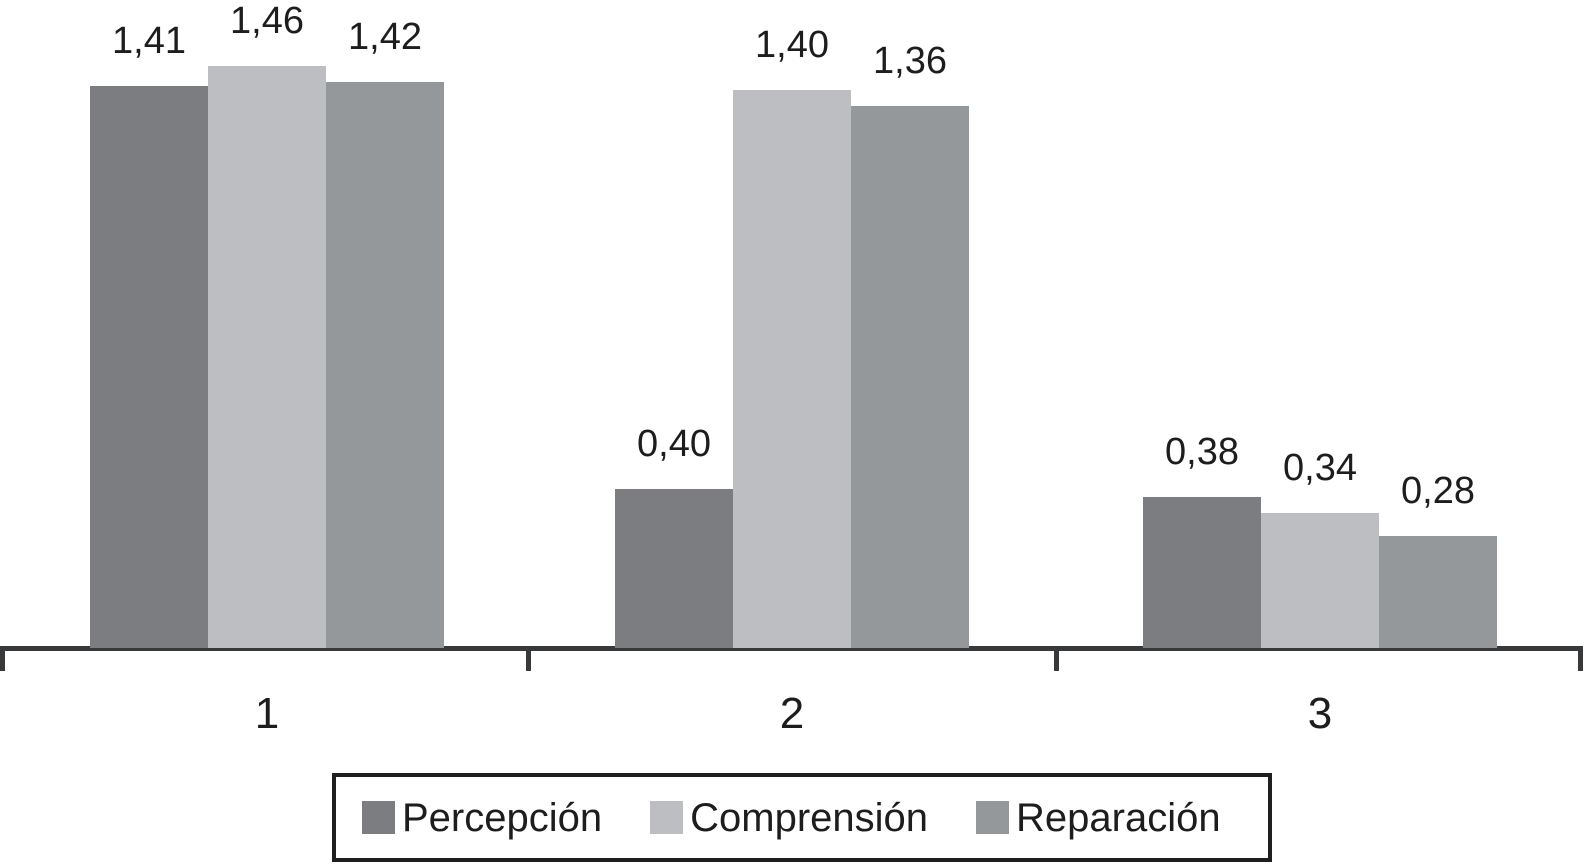  Describe the element at coordinates (1202, 452) in the screenshot. I see `bar-value-label: 0,38` at that location.